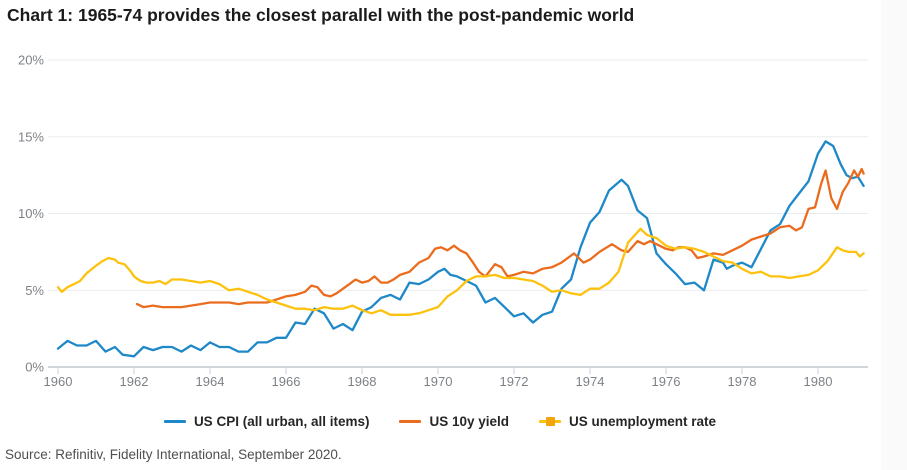 This screenshot has width=907, height=470. Describe the element at coordinates (286, 381) in the screenshot. I see `x-tick-label: 1966` at that location.